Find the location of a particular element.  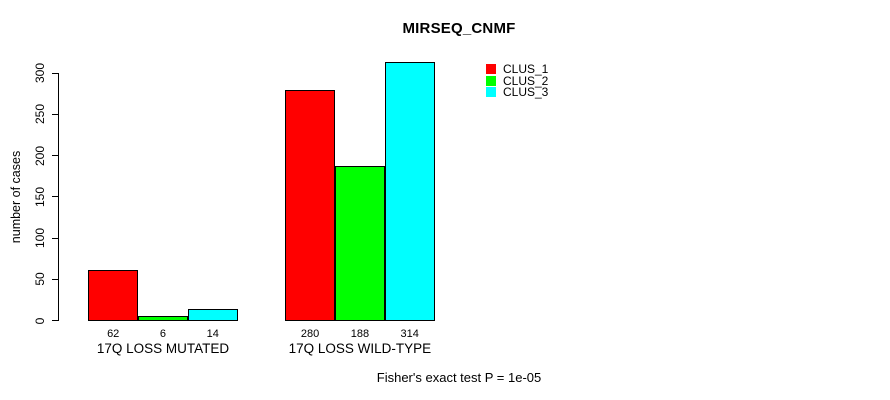

legend-row: CLUS_3 is located at coordinates (517, 92).